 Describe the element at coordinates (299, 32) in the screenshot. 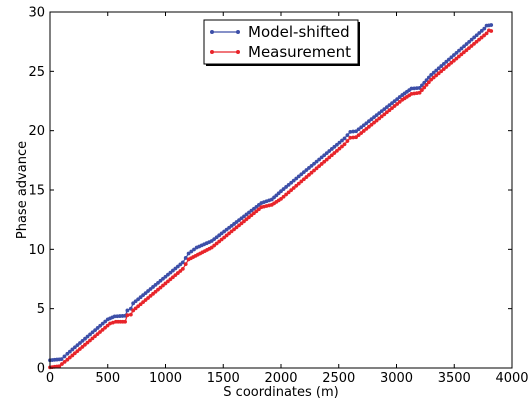

I see `legend-label: Model-shifted` at that location.